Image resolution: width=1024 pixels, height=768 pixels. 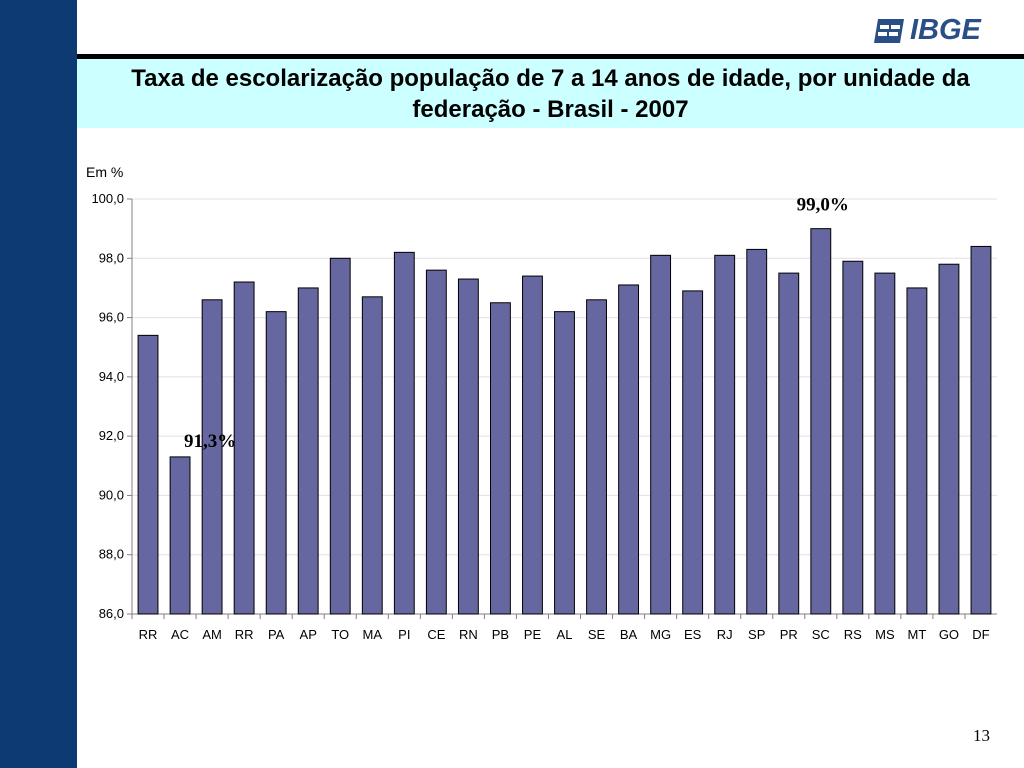 What do you see at coordinates (111, 435) in the screenshot?
I see `y-tick-label: 92,0` at bounding box center [111, 435].